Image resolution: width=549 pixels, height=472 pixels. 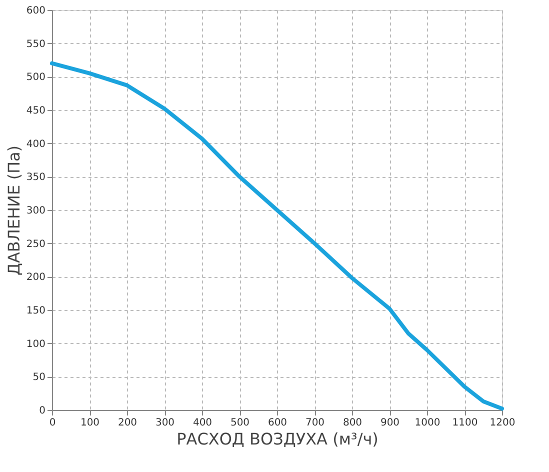 I want to click on y-tick-label: 200, so click(x=36, y=278).